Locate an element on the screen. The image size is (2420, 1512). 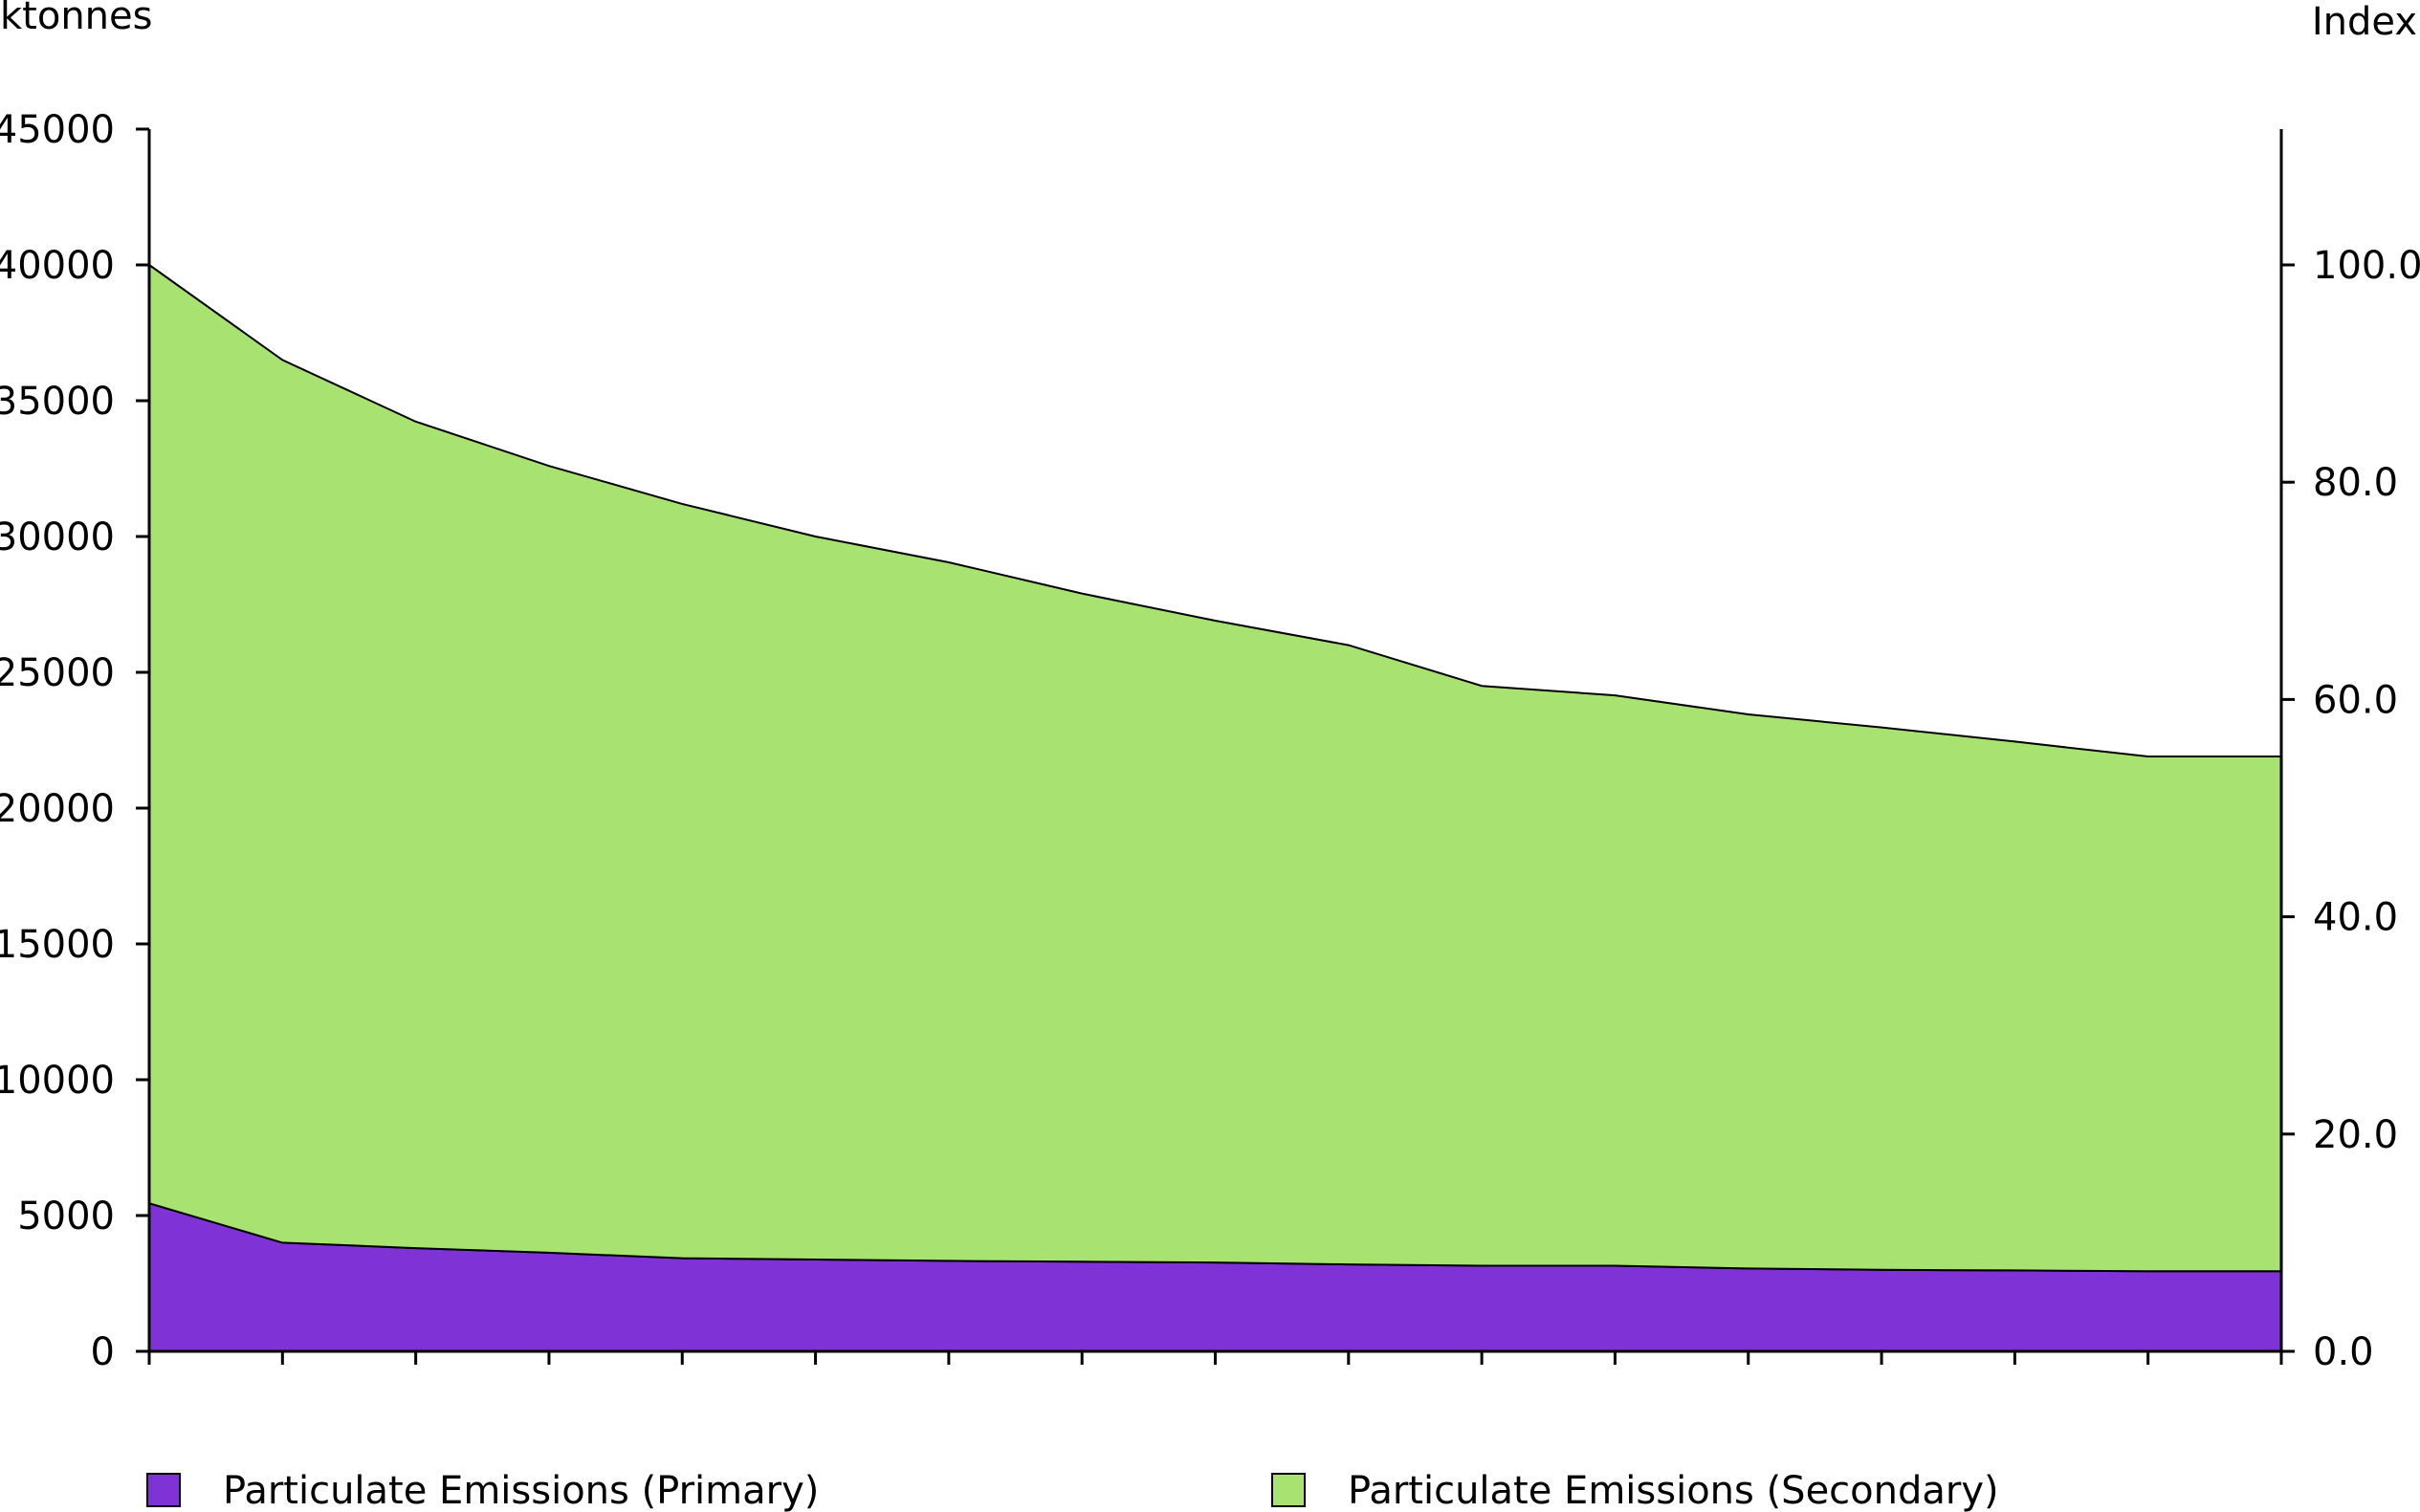
left-y-tick-label: 35000 is located at coordinates (57, 402).